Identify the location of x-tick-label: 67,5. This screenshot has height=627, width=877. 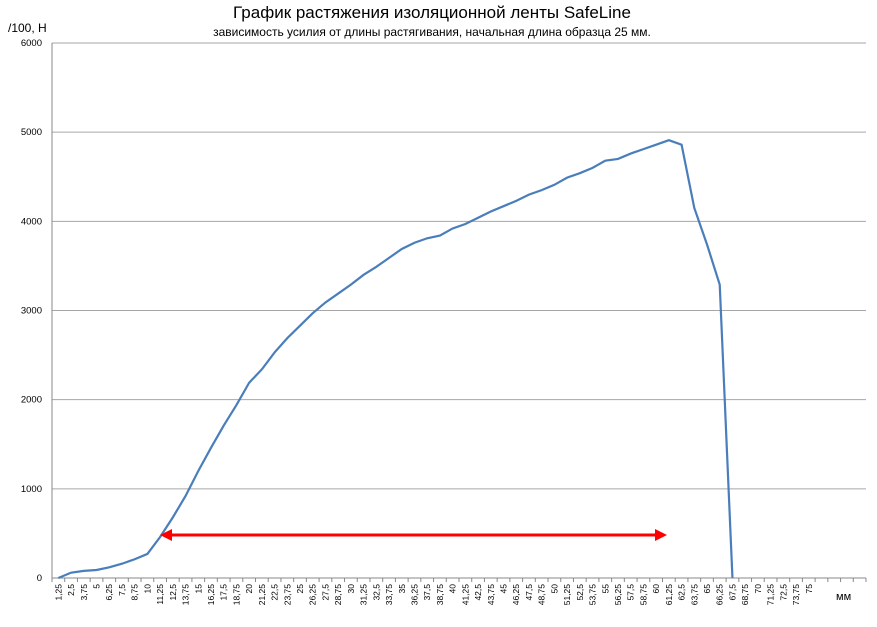
(732, 592).